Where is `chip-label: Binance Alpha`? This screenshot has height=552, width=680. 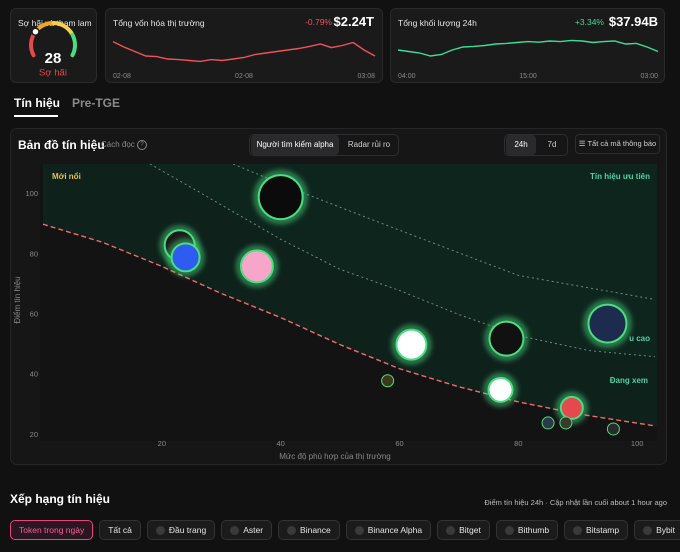
chip-label: Binance Alpha is located at coordinates (395, 530).